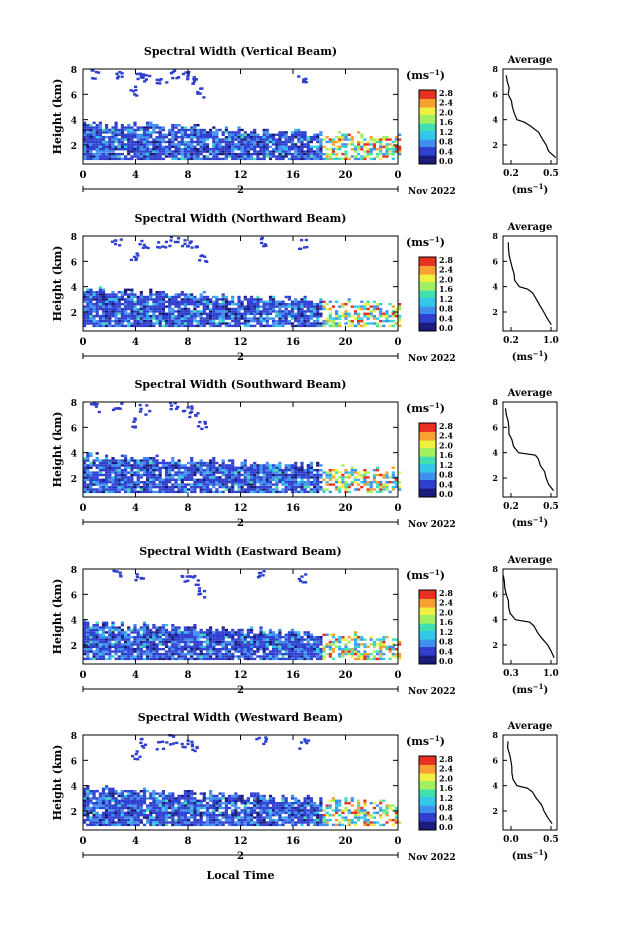 The width and height of the screenshot is (617, 929). Describe the element at coordinates (74, 571) in the screenshot. I see `y-tick-label: 8` at that location.